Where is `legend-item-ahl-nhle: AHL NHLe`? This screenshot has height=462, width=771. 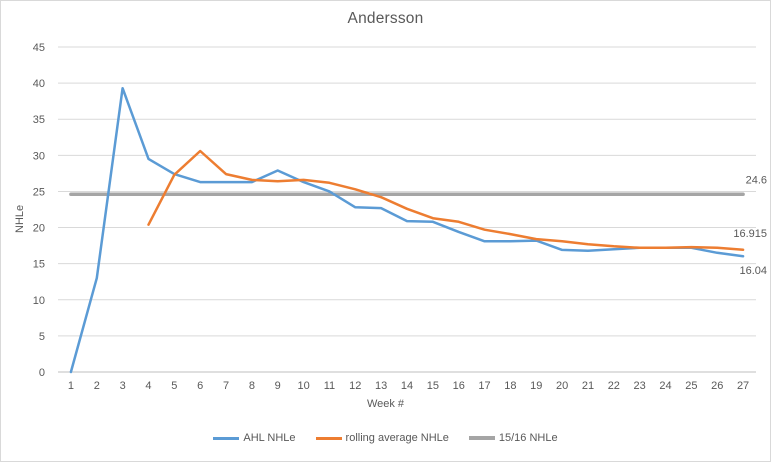
legend-item-ahl-nhle: AHL NHLe is located at coordinates (254, 438).